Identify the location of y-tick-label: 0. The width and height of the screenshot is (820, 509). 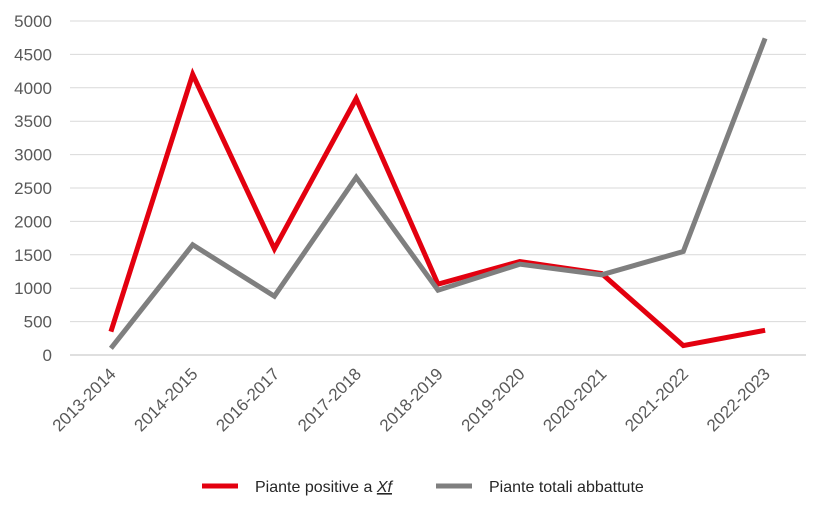
(47, 355).